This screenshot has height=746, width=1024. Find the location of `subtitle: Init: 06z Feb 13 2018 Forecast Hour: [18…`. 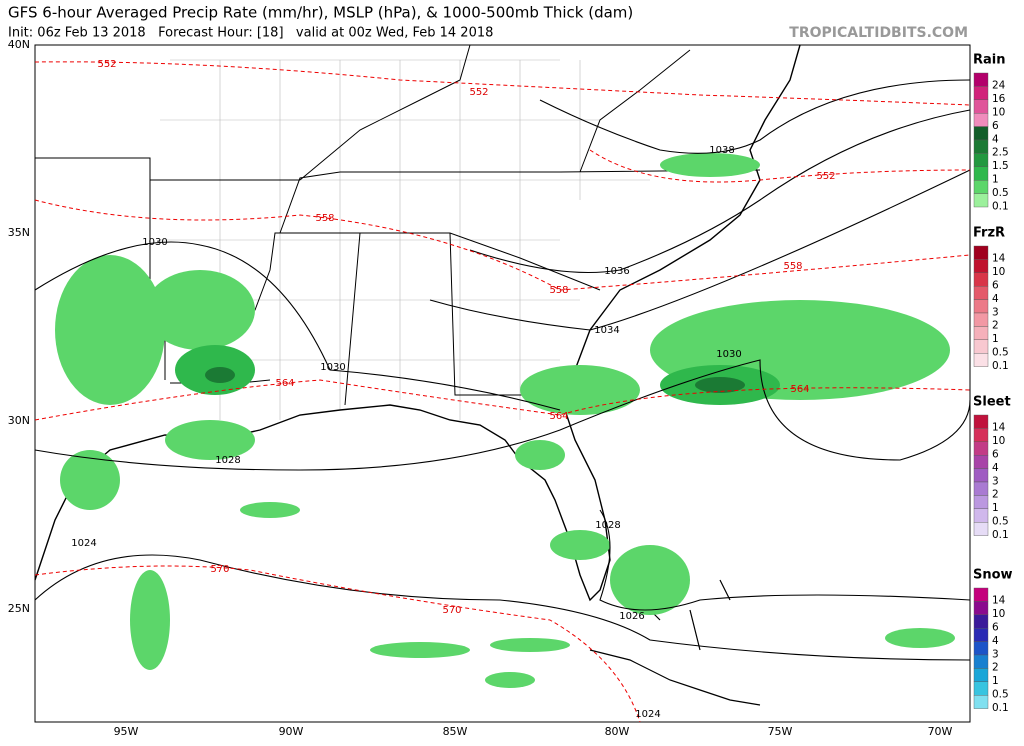

subtitle: Init: 06z Feb 13 2018 Forecast Hour: [18… is located at coordinates (250, 33).